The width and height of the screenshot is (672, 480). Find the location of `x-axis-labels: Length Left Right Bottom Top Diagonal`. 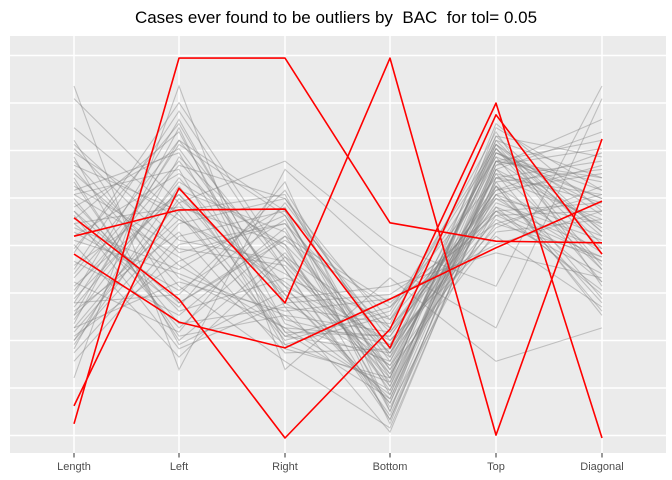

x-axis-labels: Length Left Right Bottom Top Diagonal is located at coordinates (340, 467).